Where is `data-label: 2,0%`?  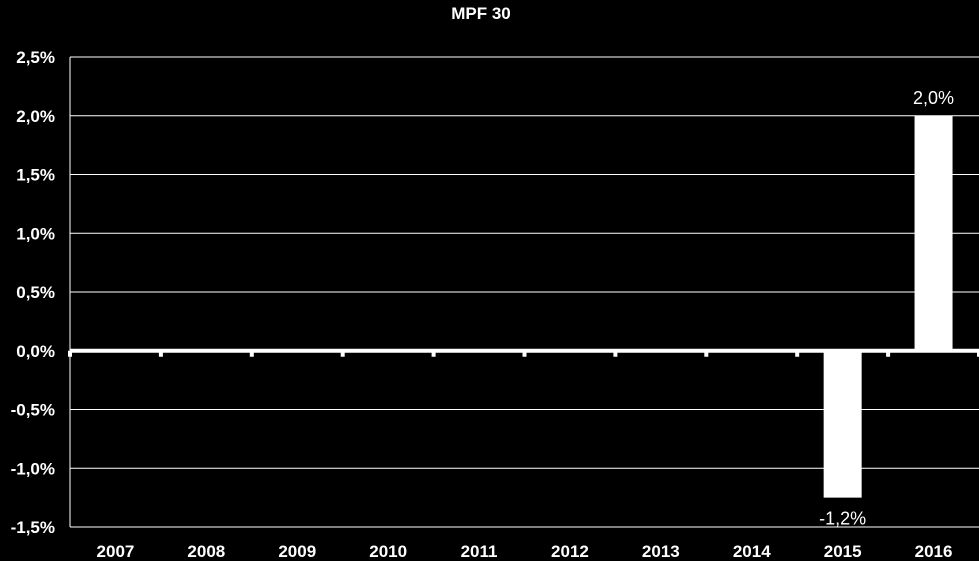 data-label: 2,0% is located at coordinates (933, 98).